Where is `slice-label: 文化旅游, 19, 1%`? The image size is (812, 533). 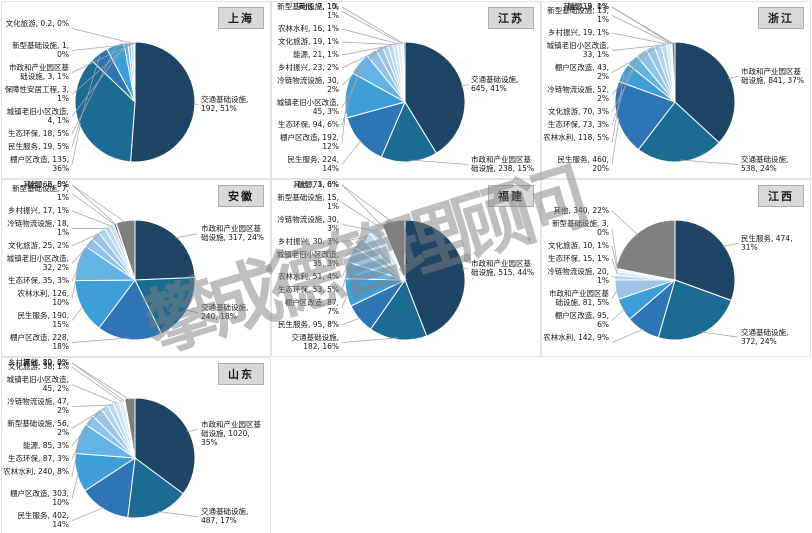 slice-label: 文化旅游, 19, 1% is located at coordinates (308, 41).